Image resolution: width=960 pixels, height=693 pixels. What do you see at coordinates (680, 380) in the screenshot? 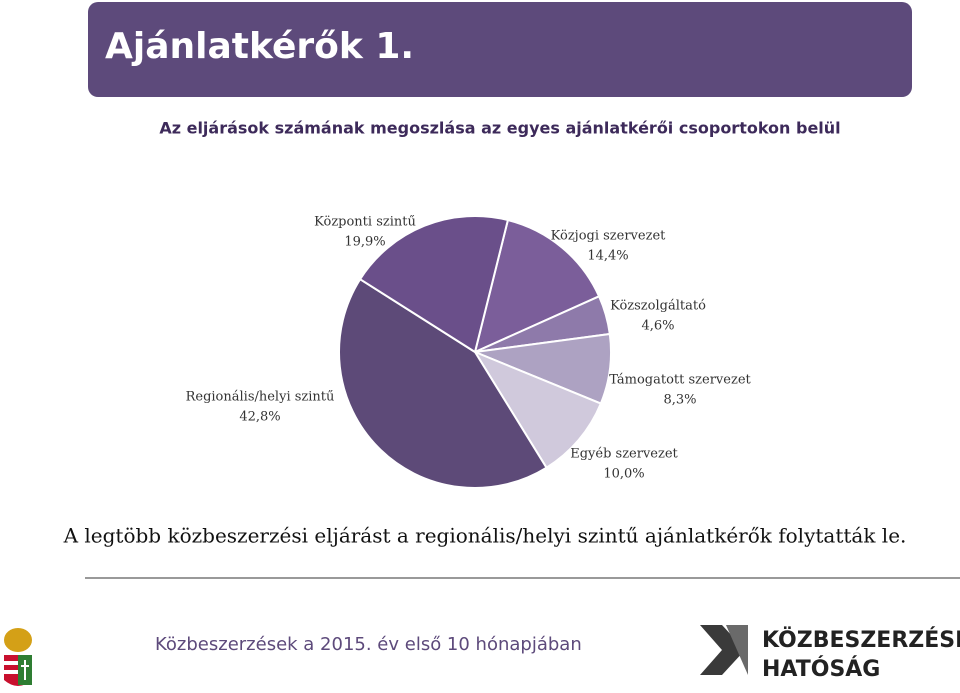
I see `slice-label: Támogatott szervezet` at bounding box center [680, 380].